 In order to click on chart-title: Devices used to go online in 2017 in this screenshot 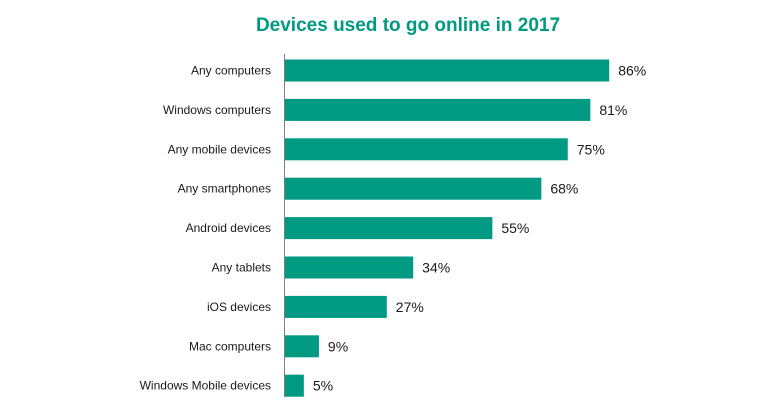, I will do `click(408, 25)`.